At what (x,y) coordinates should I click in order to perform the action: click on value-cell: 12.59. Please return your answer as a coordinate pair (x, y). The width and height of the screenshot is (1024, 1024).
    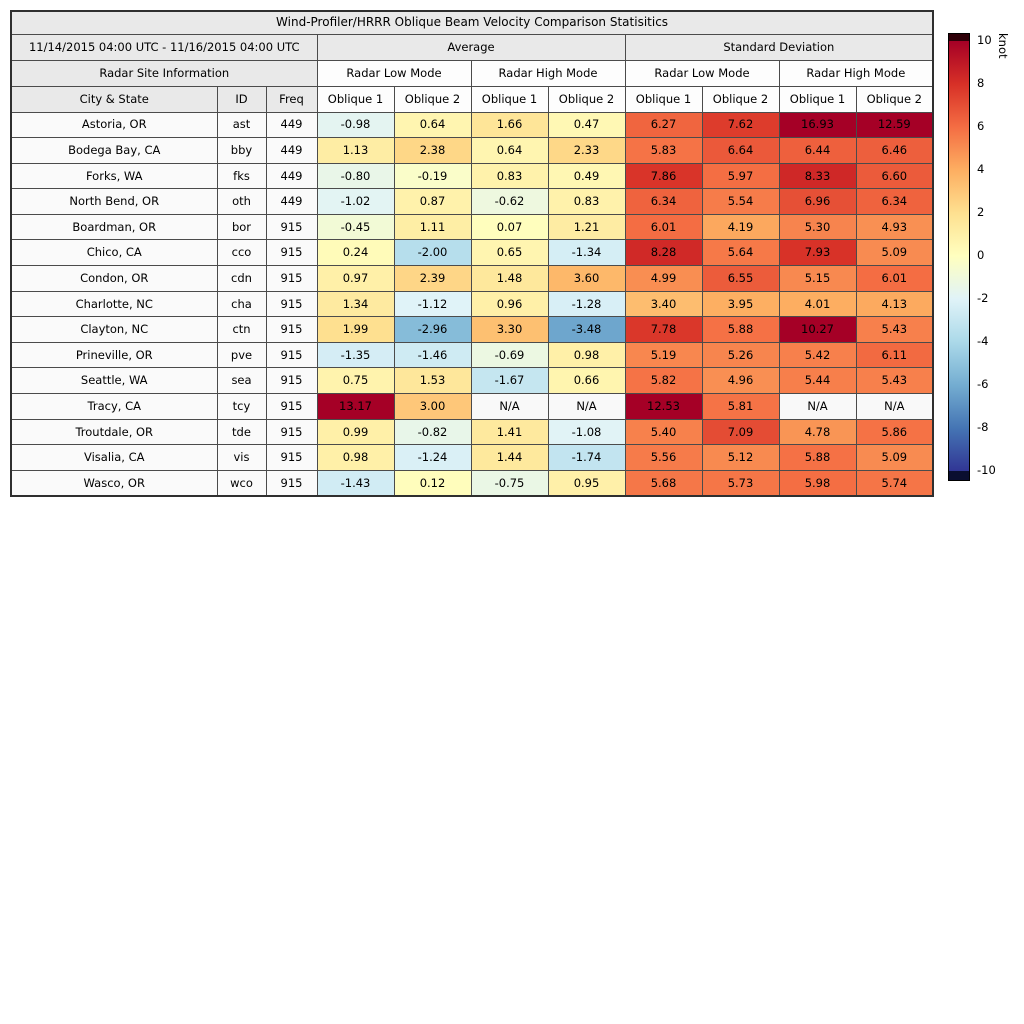
    Looking at the image, I should click on (894, 125).